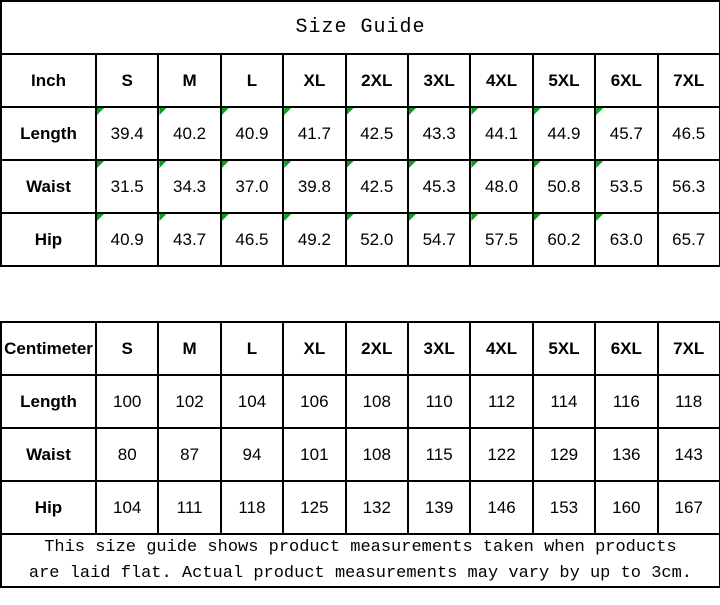 This screenshot has width=720, height=605. Describe the element at coordinates (376, 401) in the screenshot. I see `table-cell: 108` at that location.